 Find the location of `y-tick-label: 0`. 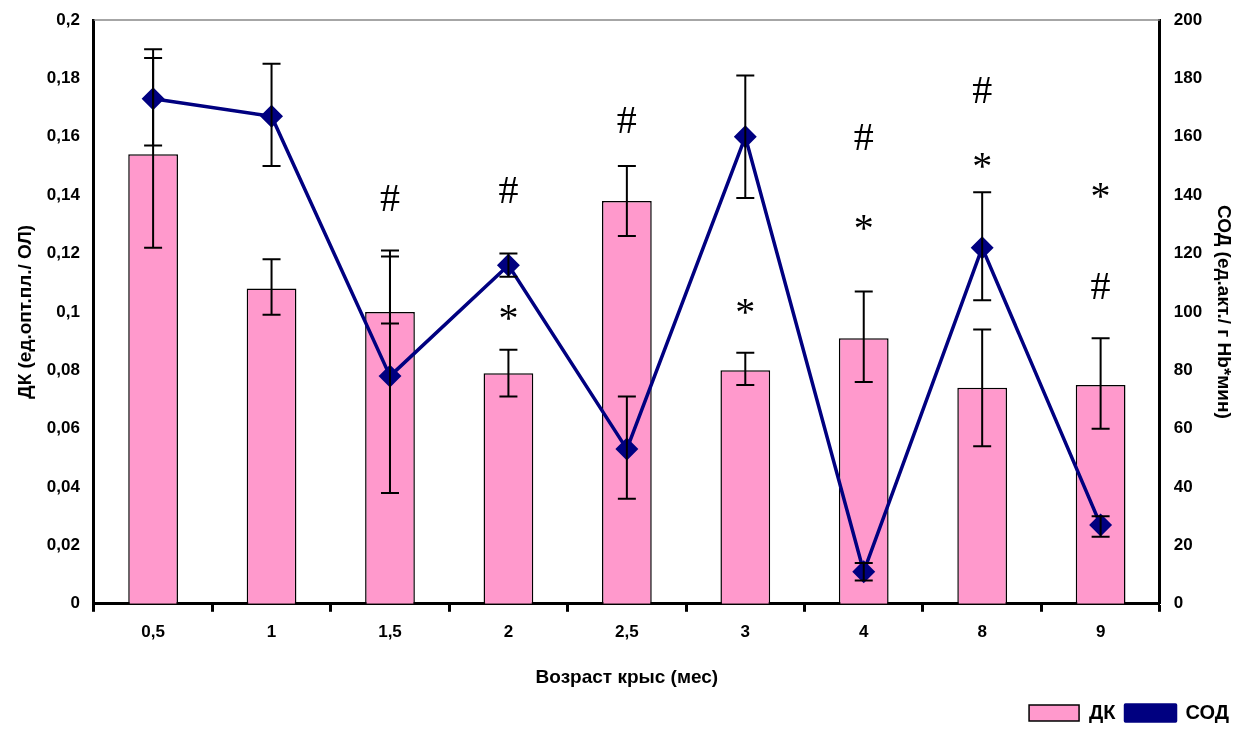

y-tick-label: 0 is located at coordinates (75, 603).